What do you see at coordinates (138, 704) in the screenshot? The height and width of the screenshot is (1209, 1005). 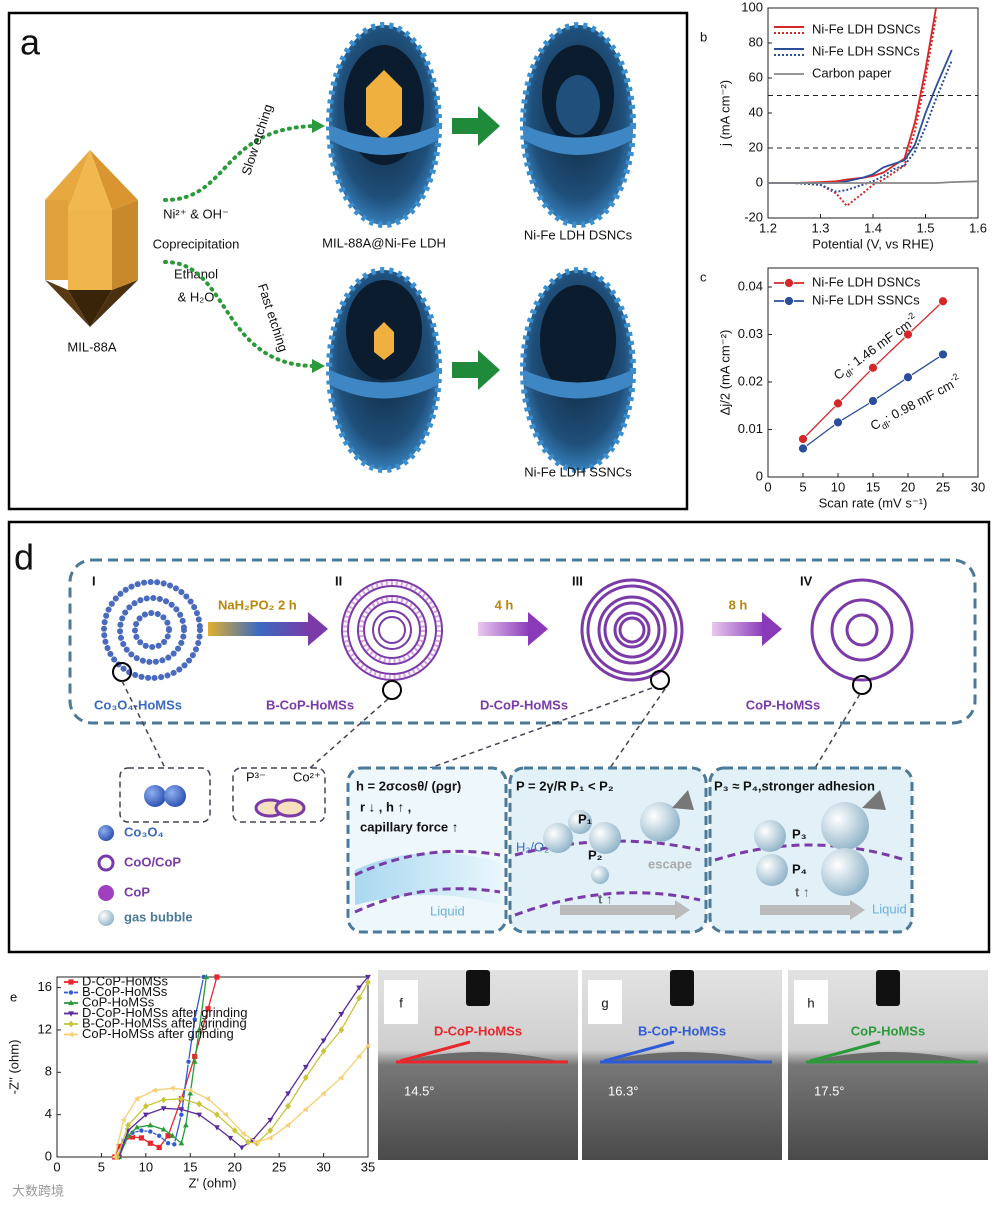 I see `sample-name: Co₃O₄-HoMSs` at bounding box center [138, 704].